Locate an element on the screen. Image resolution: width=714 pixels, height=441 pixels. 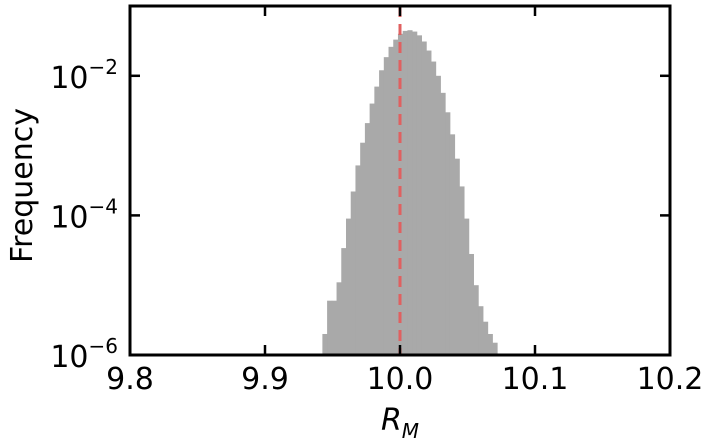
x-axis-label: RM is located at coordinates (400, 422).